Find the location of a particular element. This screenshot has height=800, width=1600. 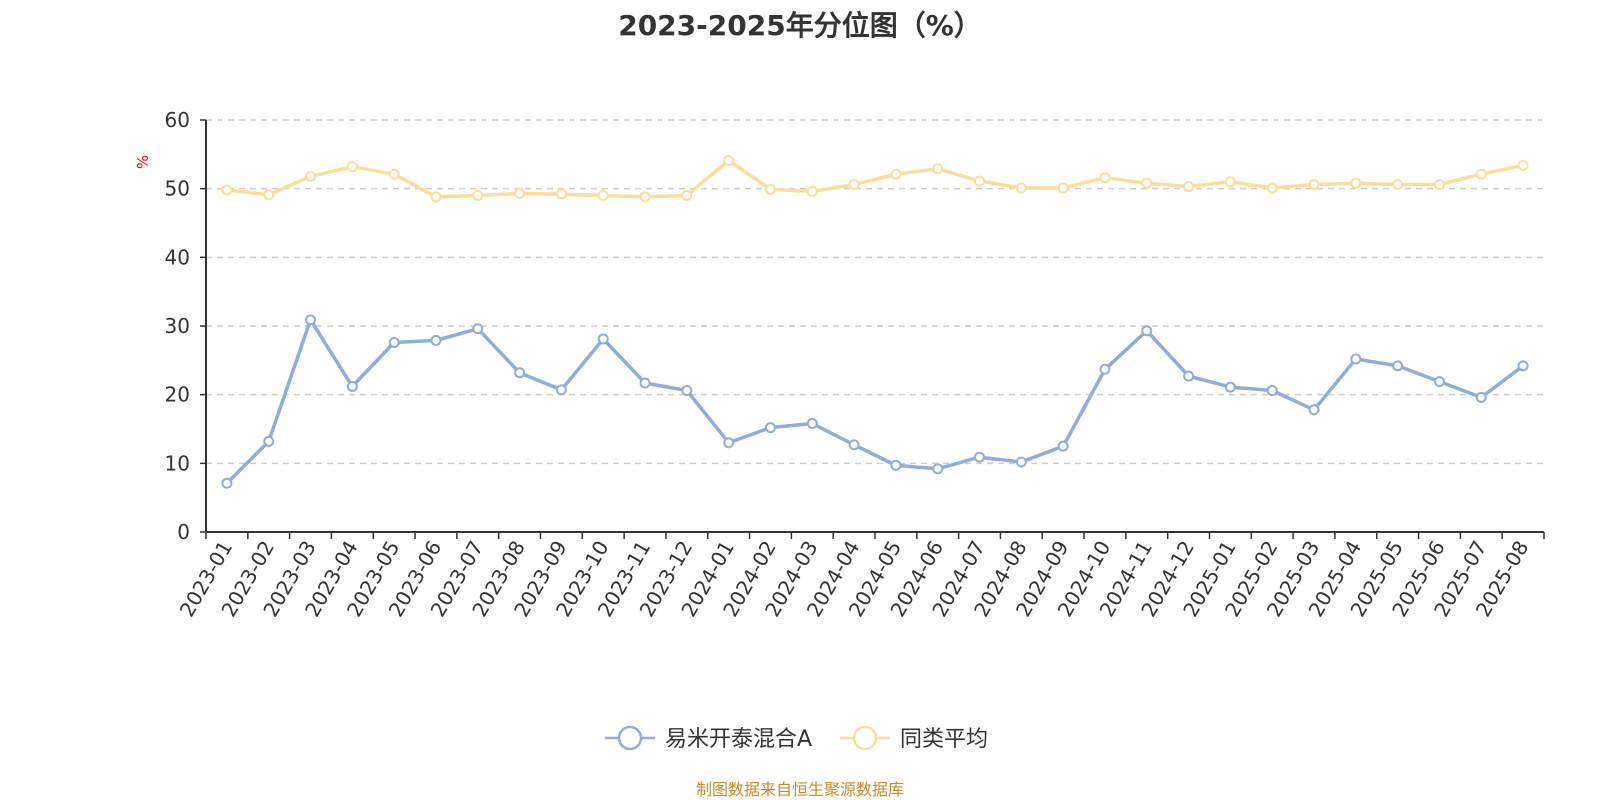

y-tick-label: 20 is located at coordinates (177, 395).